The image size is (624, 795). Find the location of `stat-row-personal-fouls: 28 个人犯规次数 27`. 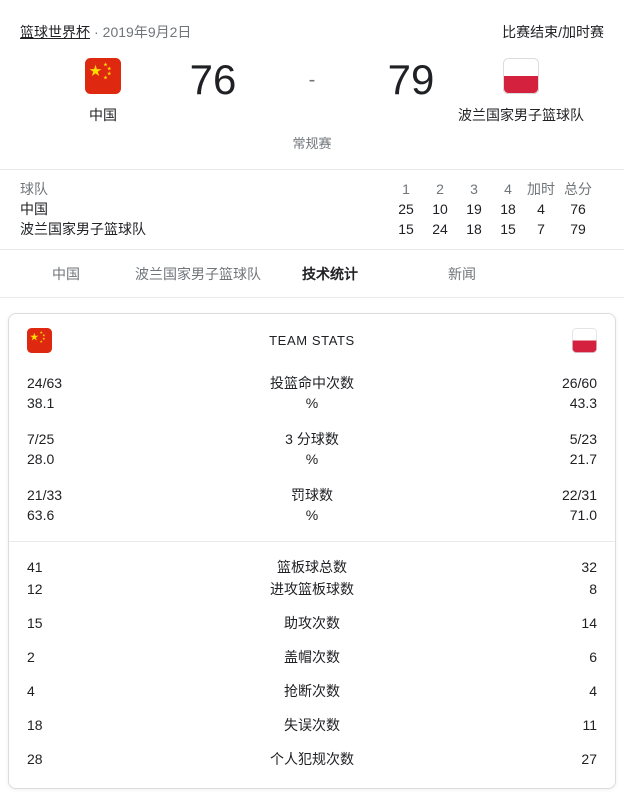

stat-row-personal-fouls: 28 个人犯规次数 27 is located at coordinates (312, 759).